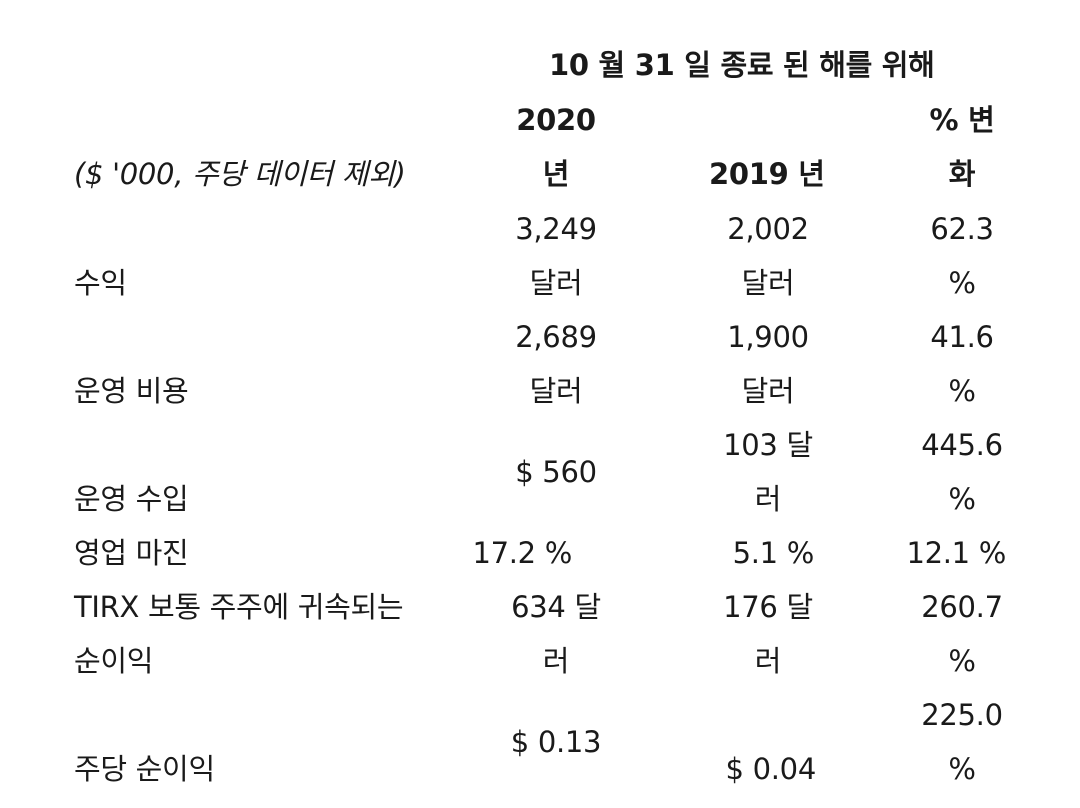 Image resolution: width=1080 pixels, height=808 pixels. What do you see at coordinates (556, 661) in the screenshot?
I see `cell-2020: 러` at bounding box center [556, 661].